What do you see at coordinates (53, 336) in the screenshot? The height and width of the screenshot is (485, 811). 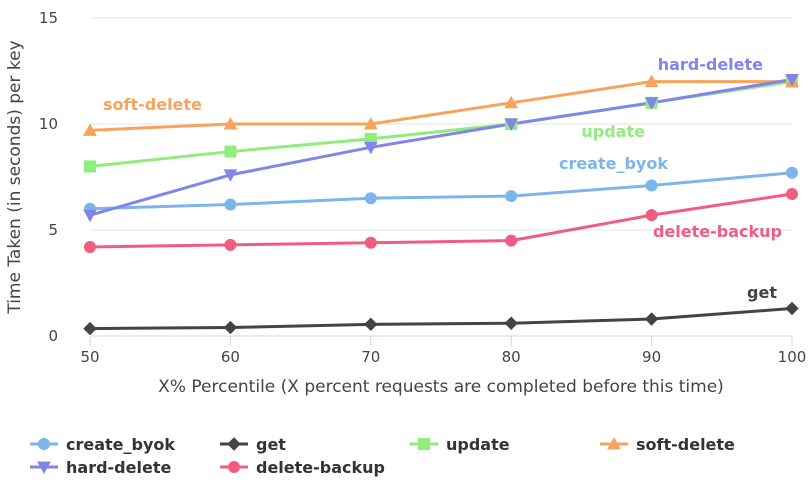 I see `y-tick-label: 0` at bounding box center [53, 336].